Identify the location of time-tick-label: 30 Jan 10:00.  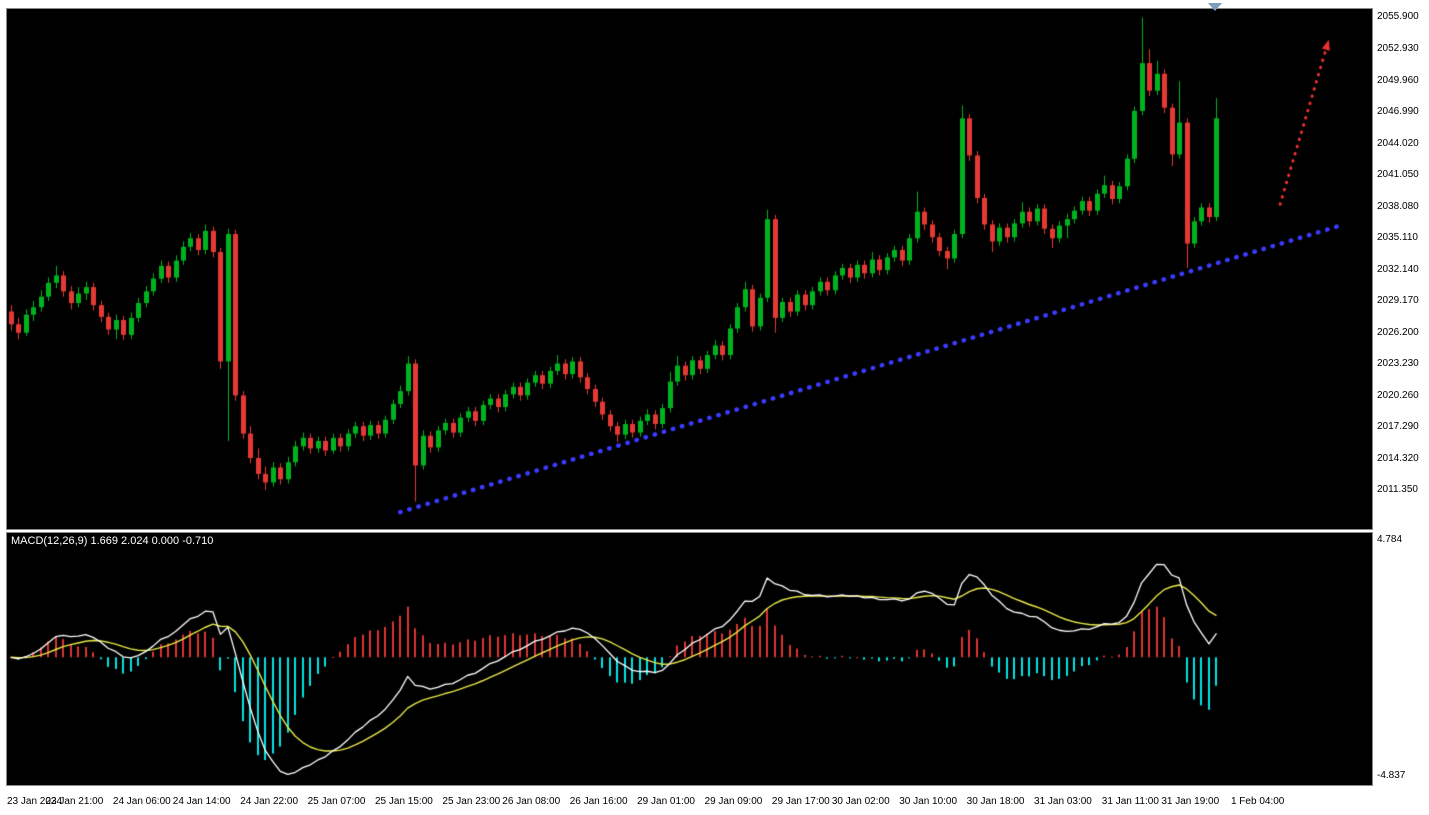
(928, 801).